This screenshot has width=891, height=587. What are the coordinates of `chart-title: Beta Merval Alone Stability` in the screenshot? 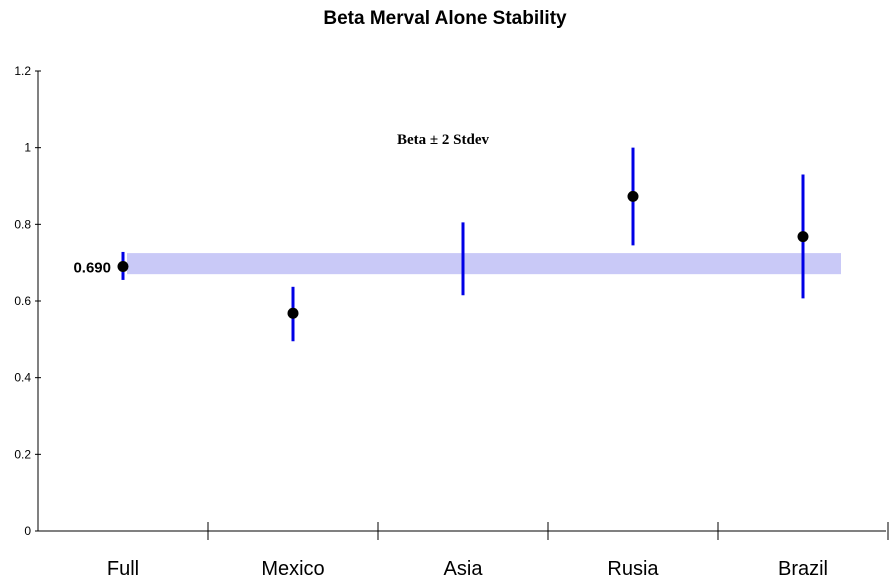 It's located at (445, 18).